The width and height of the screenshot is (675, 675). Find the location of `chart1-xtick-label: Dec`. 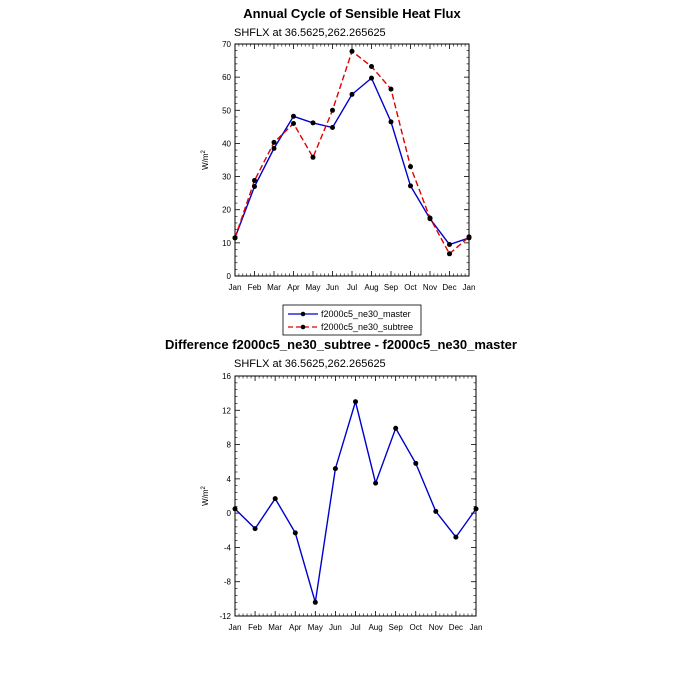

chart1-xtick-label: Dec is located at coordinates (449, 287).